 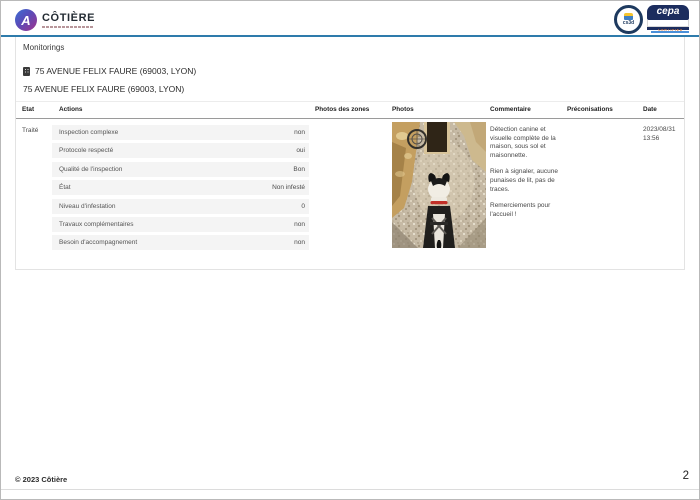 I want to click on column-header-photos: Photos, so click(x=403, y=109).